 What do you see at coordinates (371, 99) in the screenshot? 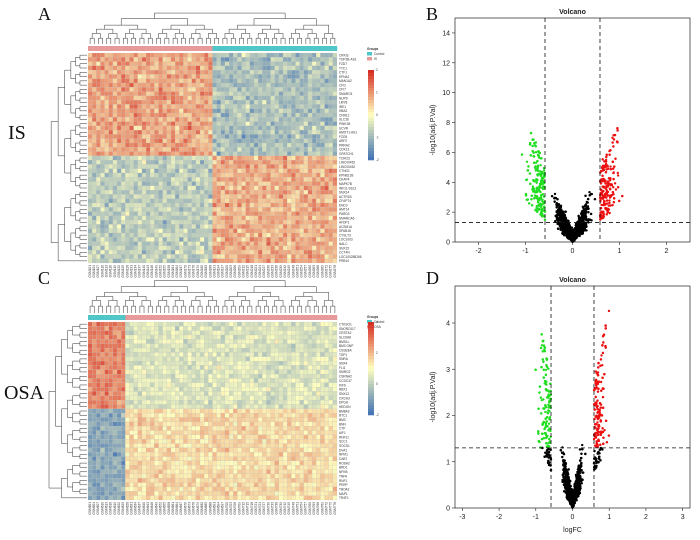
I see `color-scale-step` at bounding box center [371, 99].